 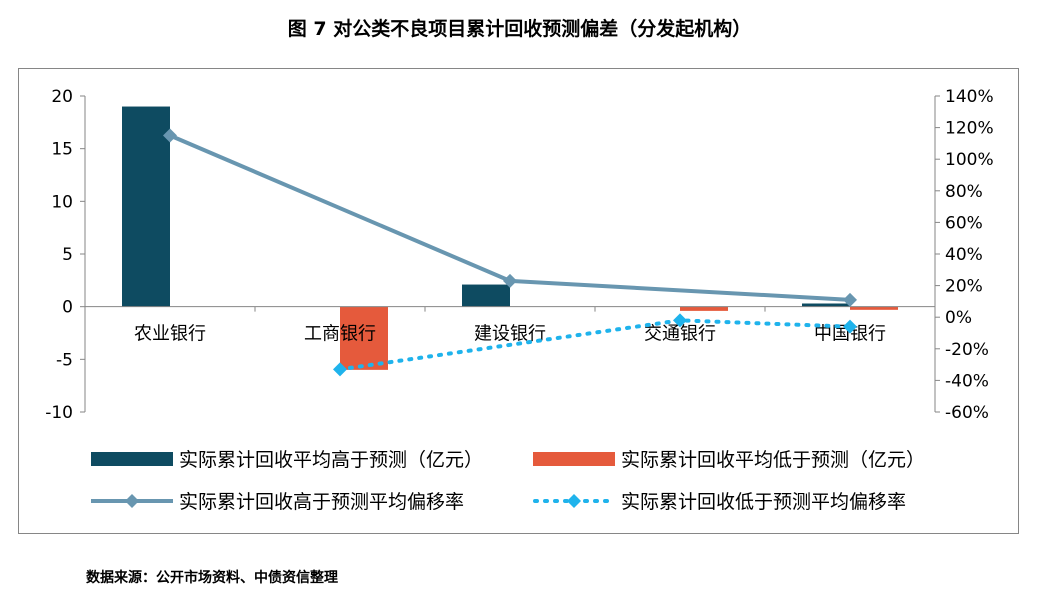 I want to click on legend-label-bar-low: 实际累计回收平均低于预测（亿元）, so click(x=773, y=460).